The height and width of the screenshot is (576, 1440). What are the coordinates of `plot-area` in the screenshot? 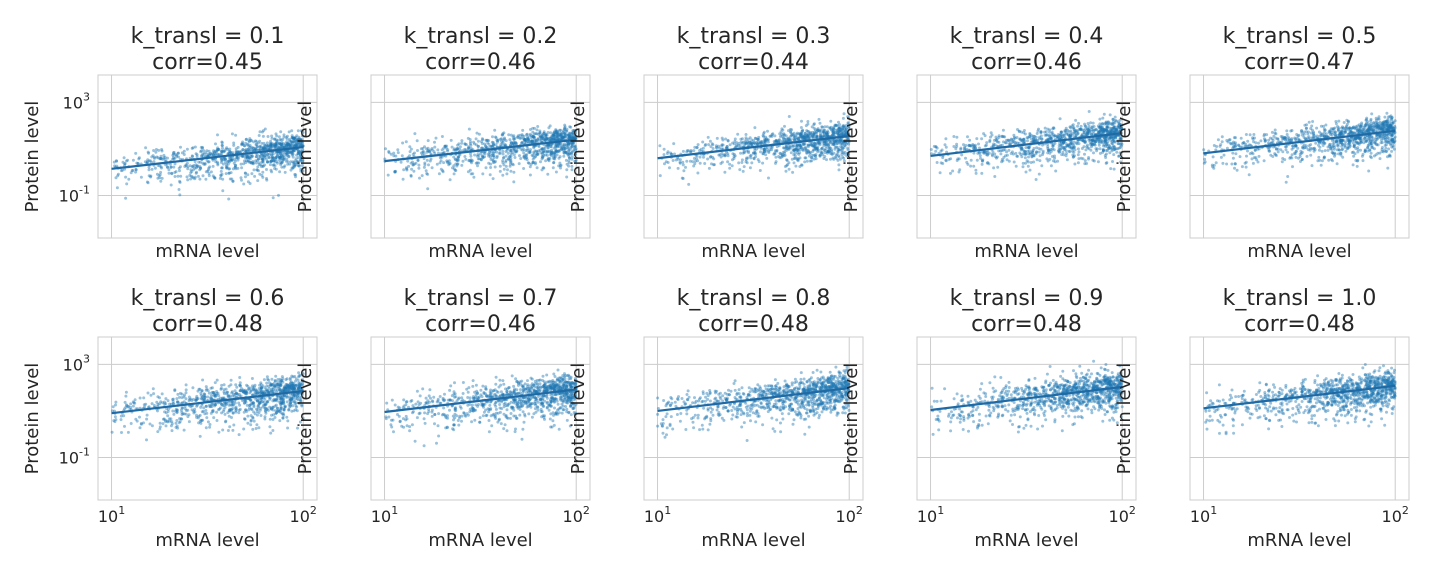 It's located at (1026, 156).